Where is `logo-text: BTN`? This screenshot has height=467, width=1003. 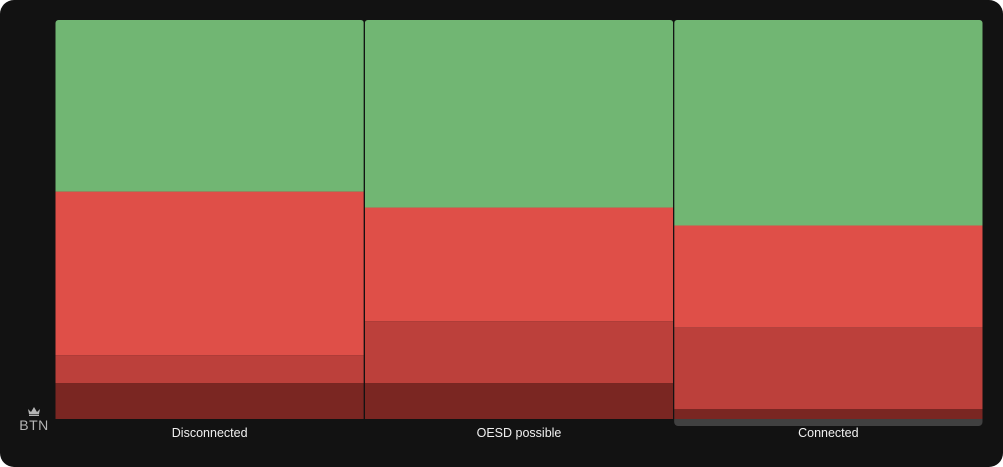
logo-text: BTN is located at coordinates (34, 425).